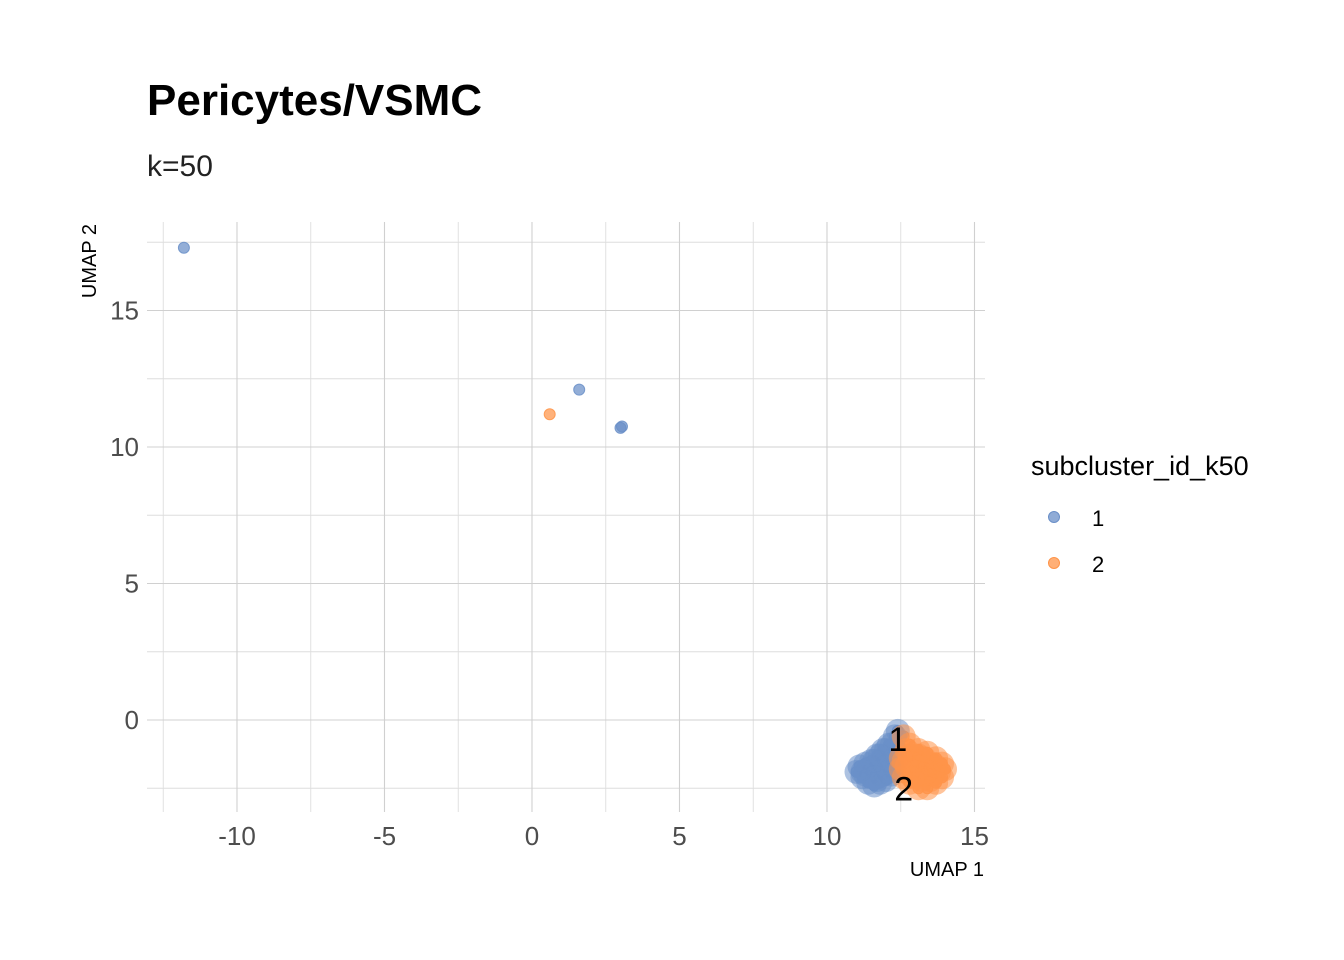  Describe the element at coordinates (124, 447) in the screenshot. I see `y-tick-label: 10` at that location.